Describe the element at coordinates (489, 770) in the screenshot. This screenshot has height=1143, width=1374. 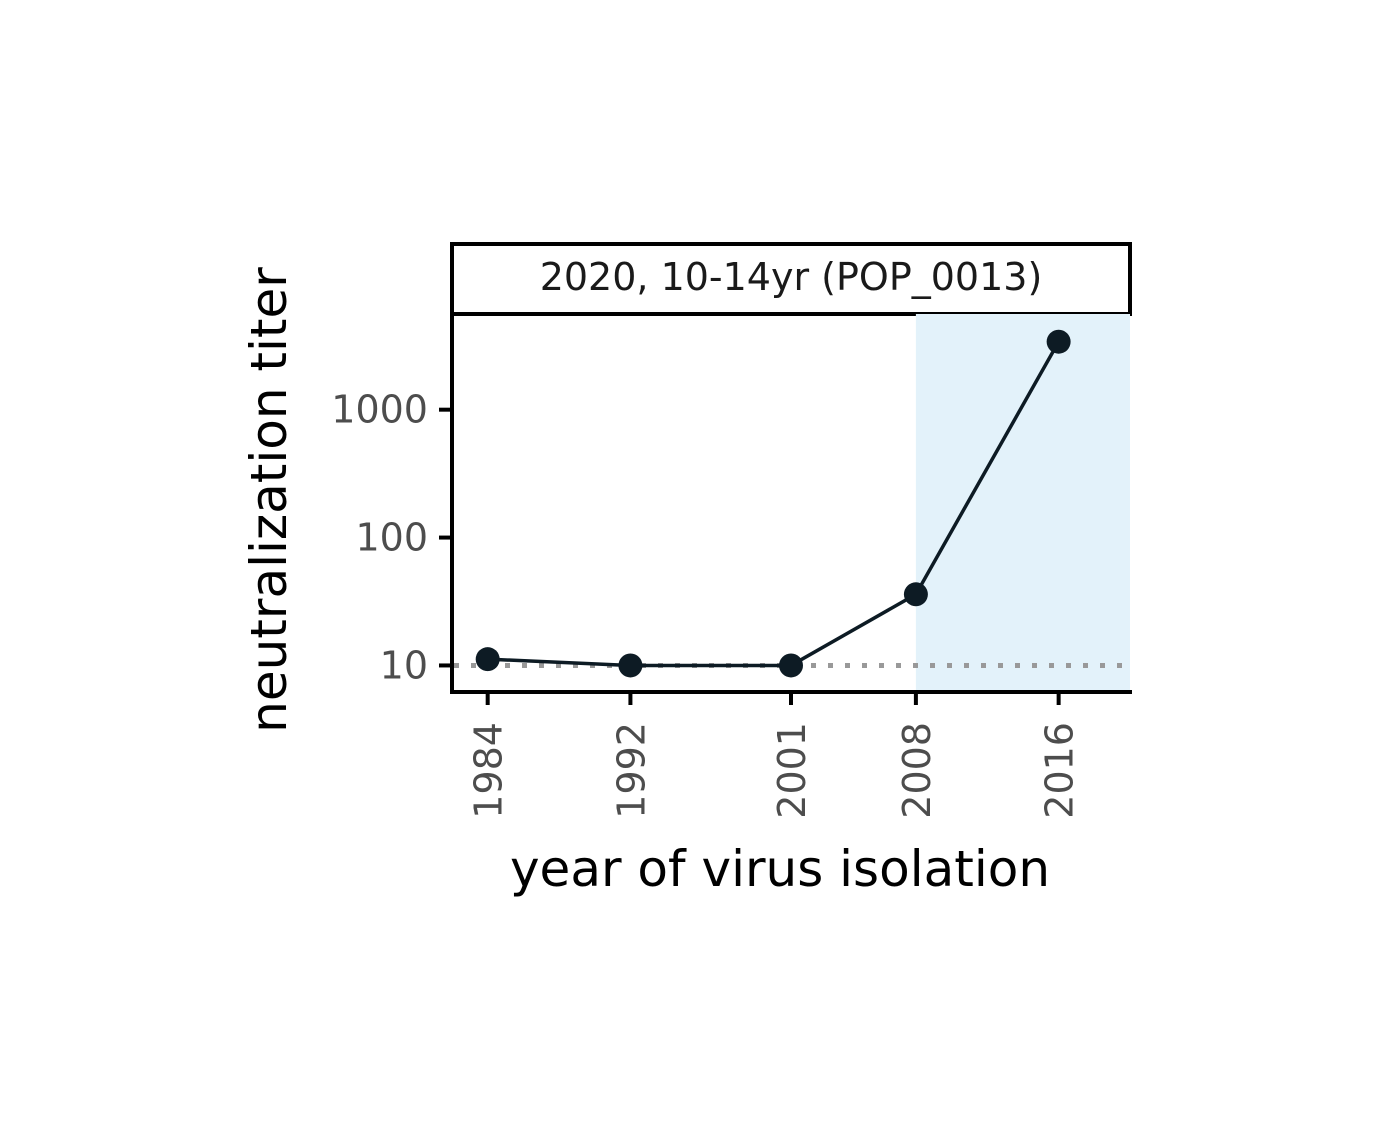
I see `x-tick-label: 1984` at that location.